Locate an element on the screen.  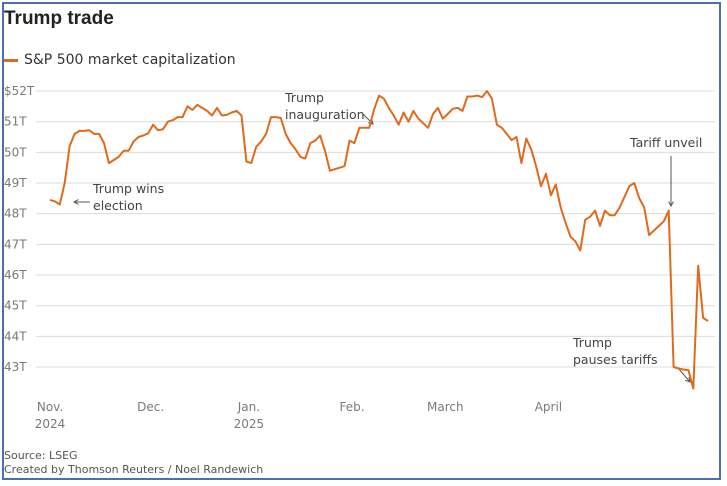
x-tick-year: 2025 is located at coordinates (249, 424).